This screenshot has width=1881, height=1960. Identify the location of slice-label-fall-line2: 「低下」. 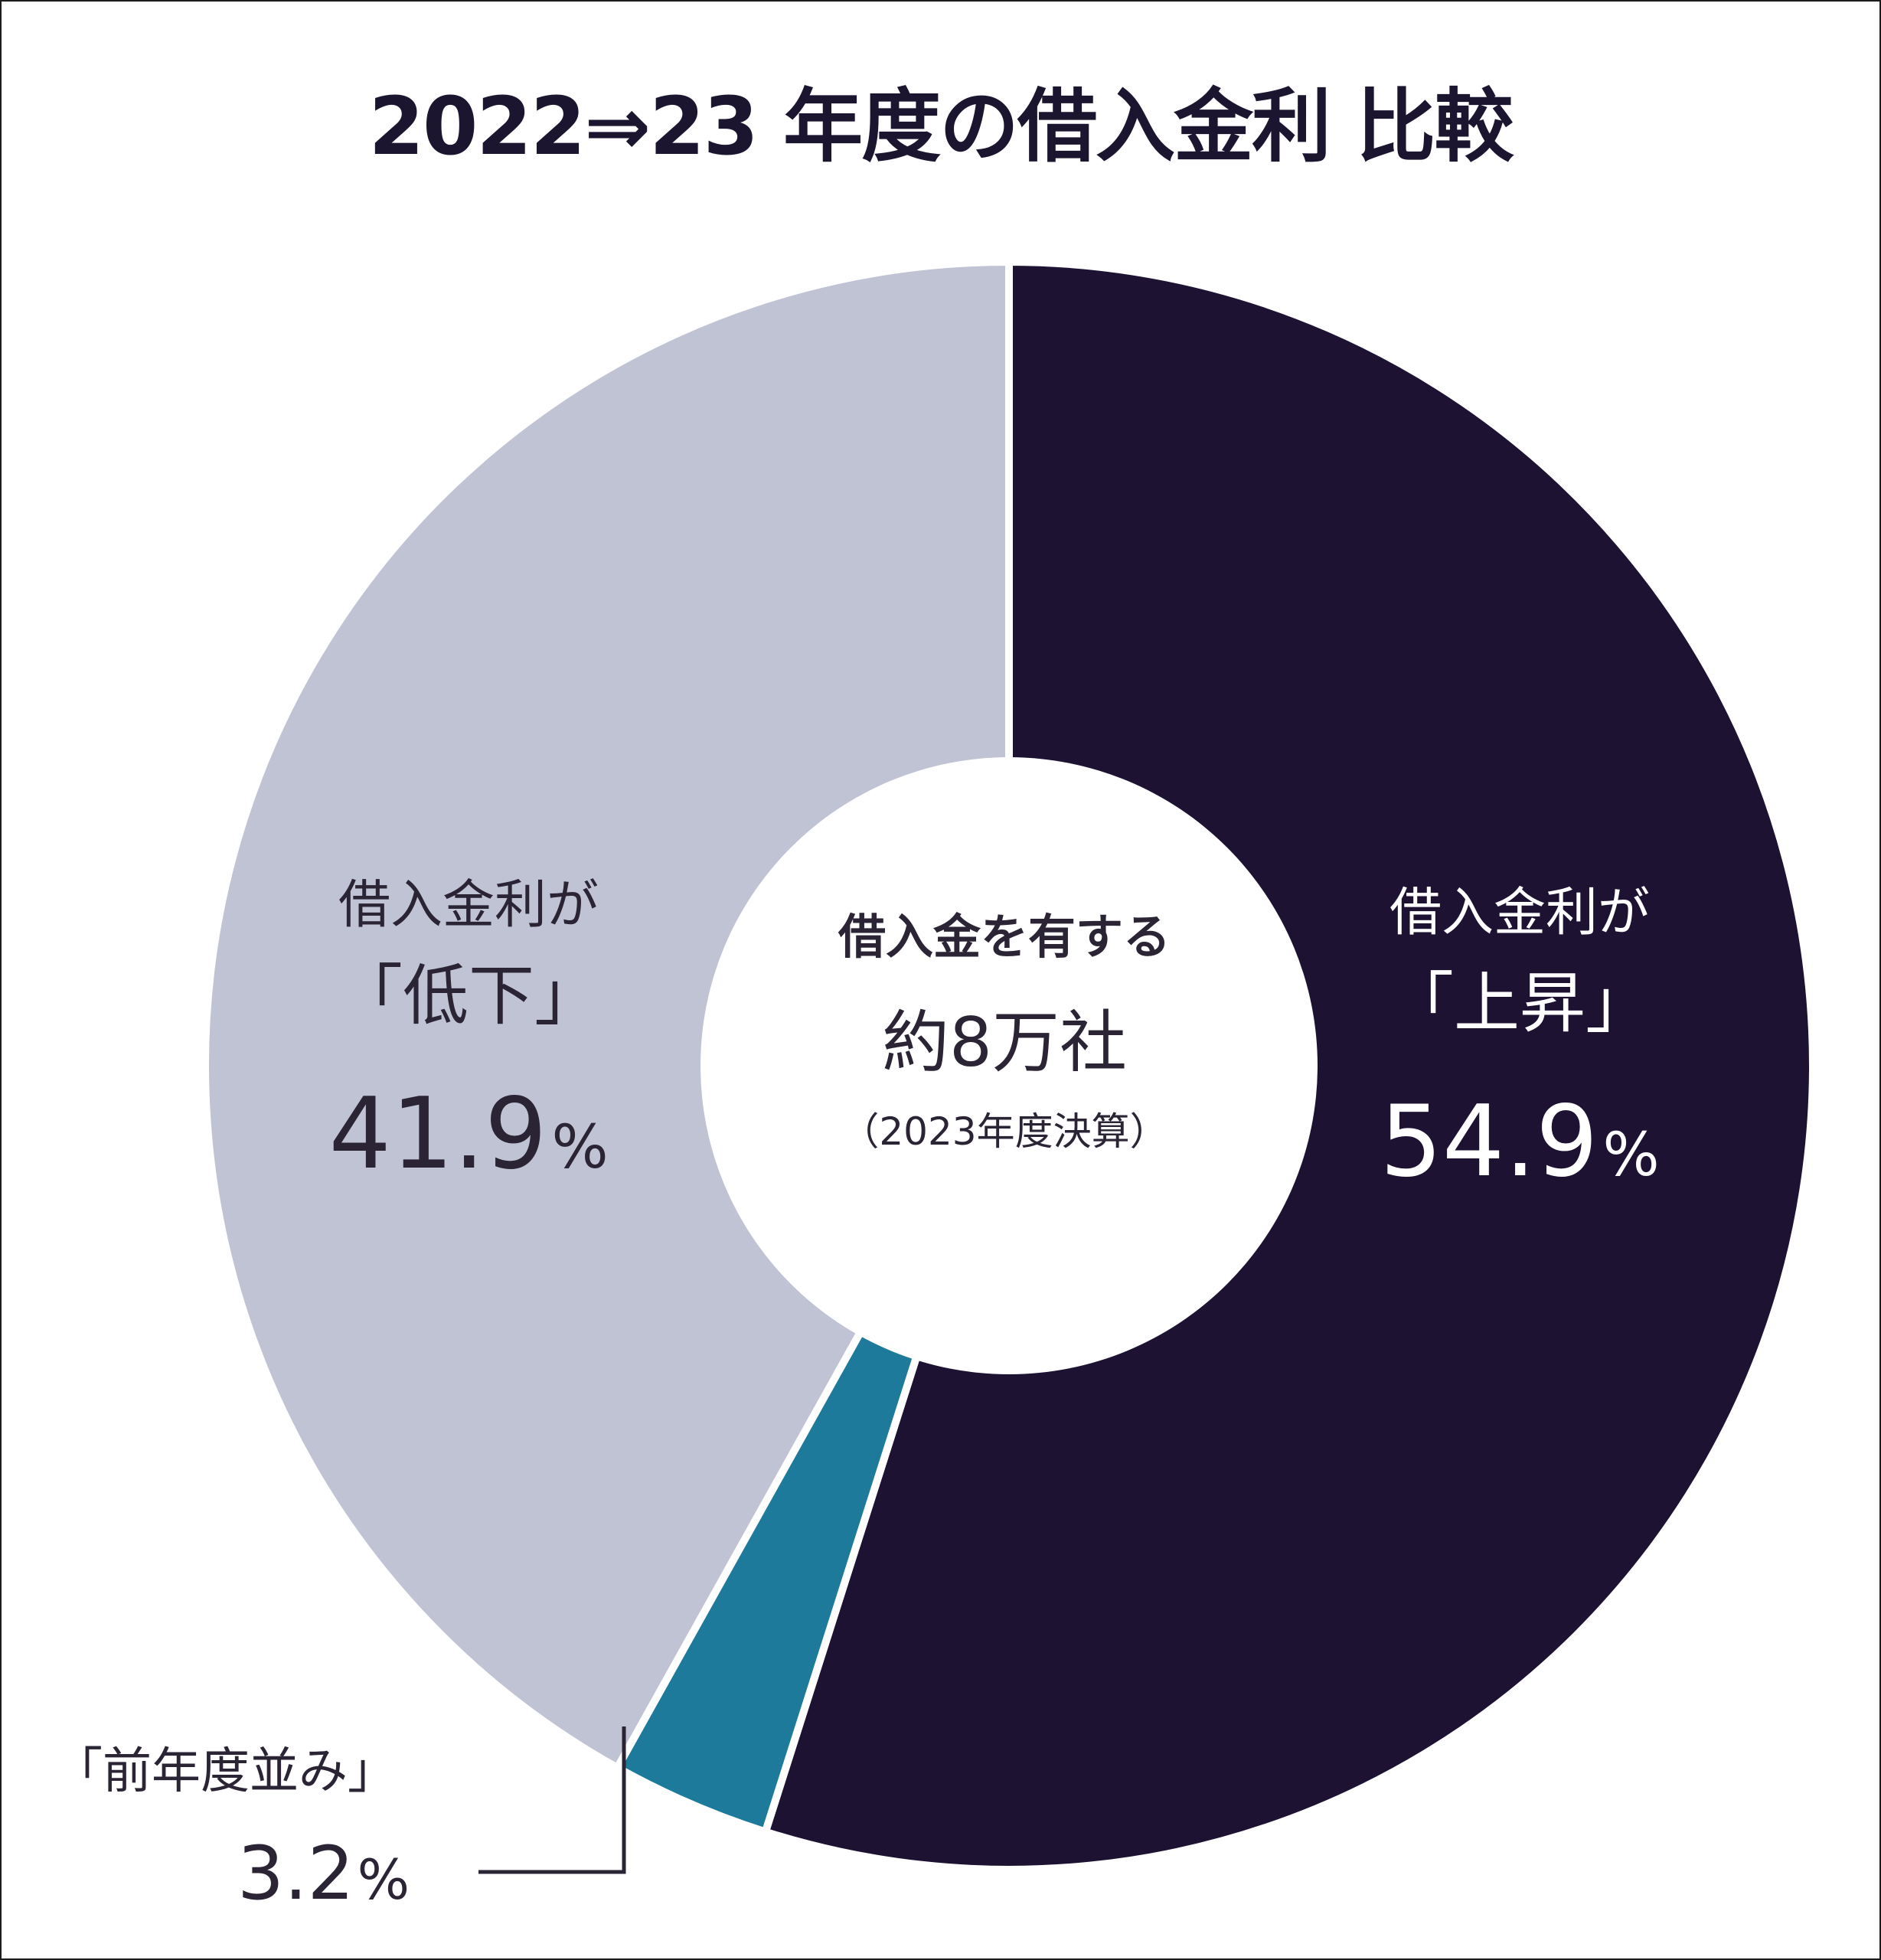
(468, 996).